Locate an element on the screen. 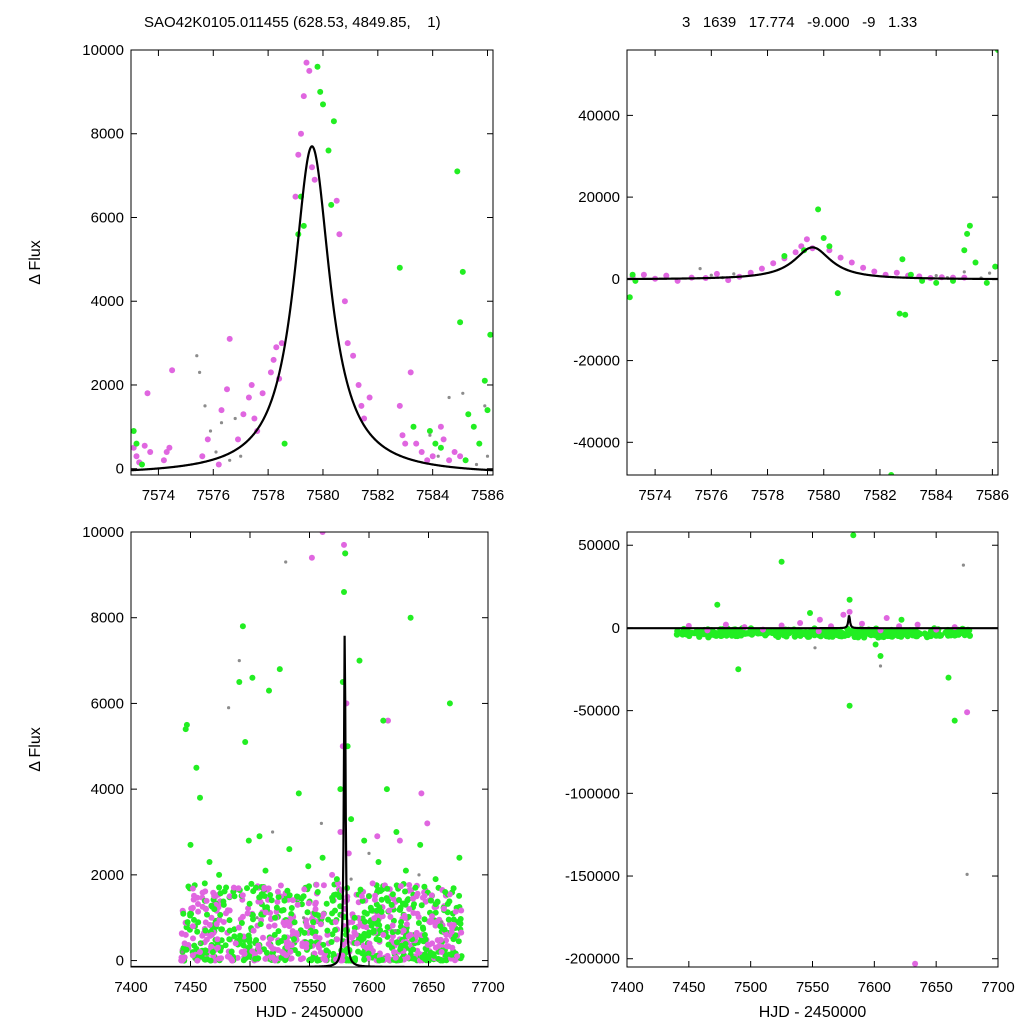  bottom-right-xtick-label: 7400 is located at coordinates (626, 987).